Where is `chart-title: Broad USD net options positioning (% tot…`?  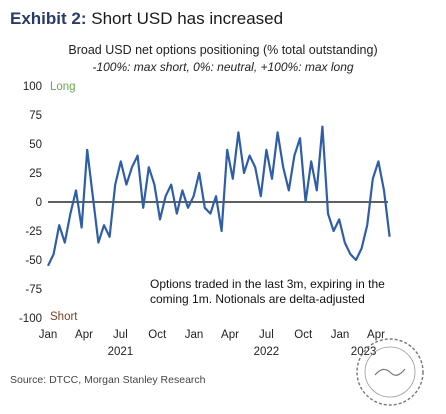
chart-title: Broad USD net options positioning (% tot… is located at coordinates (223, 50).